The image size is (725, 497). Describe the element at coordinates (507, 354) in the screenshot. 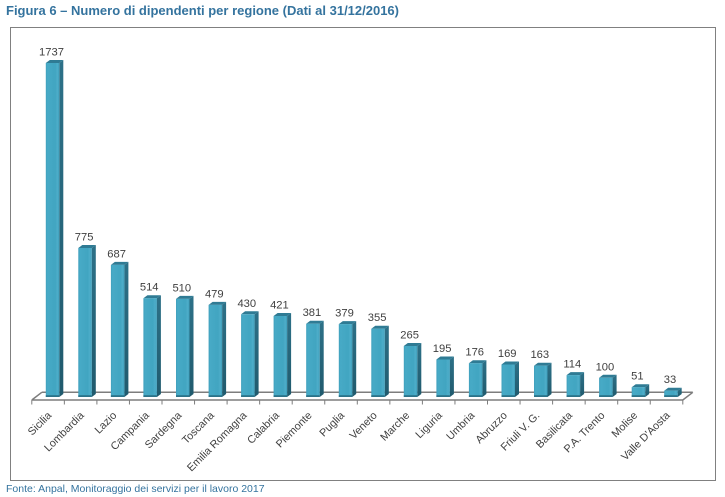

I see `svg-text: 169` at that location.